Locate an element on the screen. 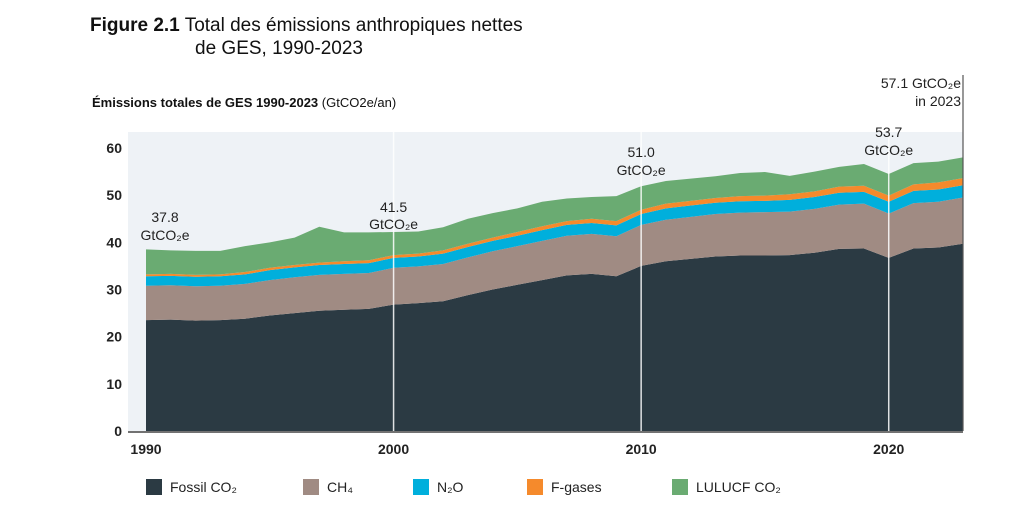 This screenshot has height=514, width=1024. legend-label: CH₄ is located at coordinates (340, 487).